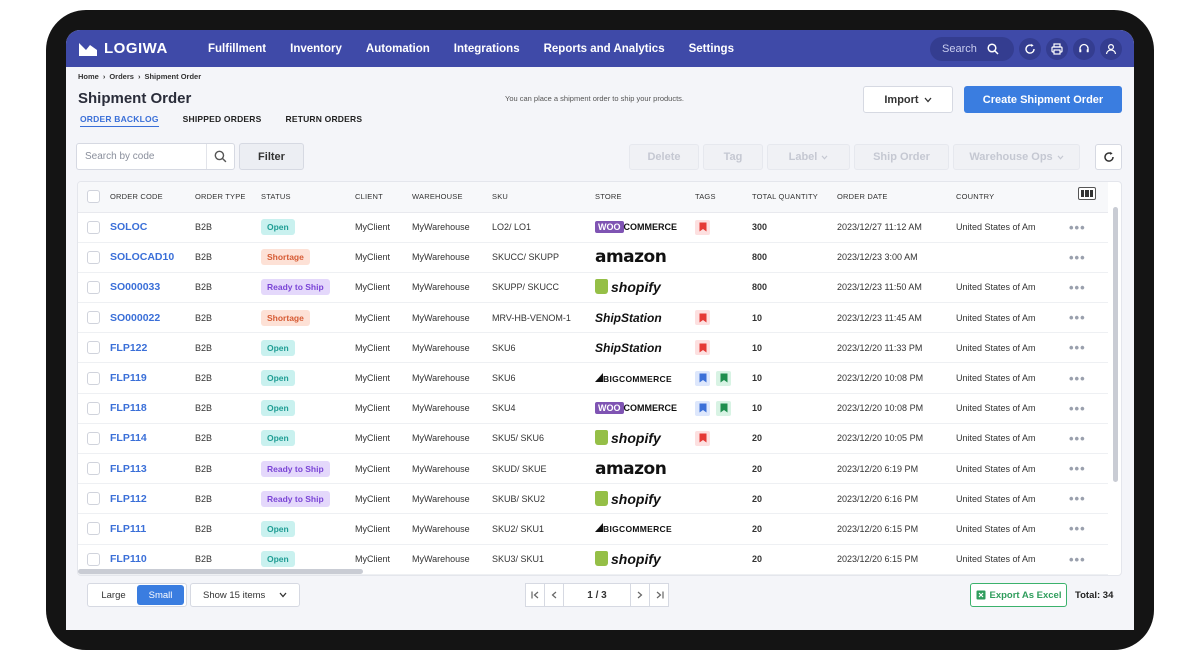 This screenshot has height=650, width=1200. I want to click on nav-item-reports: Reports and Analytics, so click(604, 48).